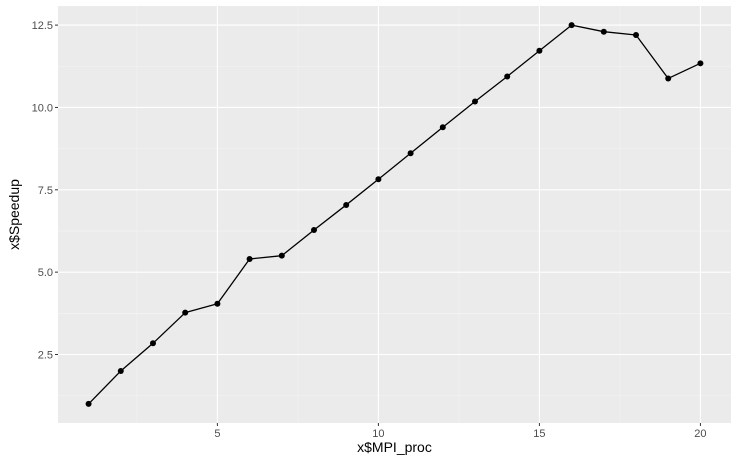 Image resolution: width=737 pixels, height=463 pixels. Describe the element at coordinates (217, 434) in the screenshot. I see `x-tick-label: 5` at that location.